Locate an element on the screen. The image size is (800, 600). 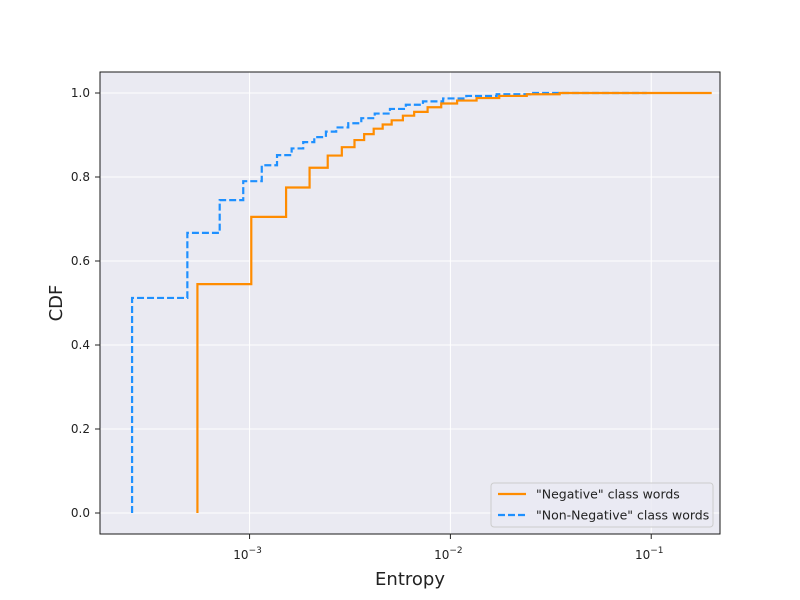
x-tick-label: 10⁻³ is located at coordinates (247, 554).